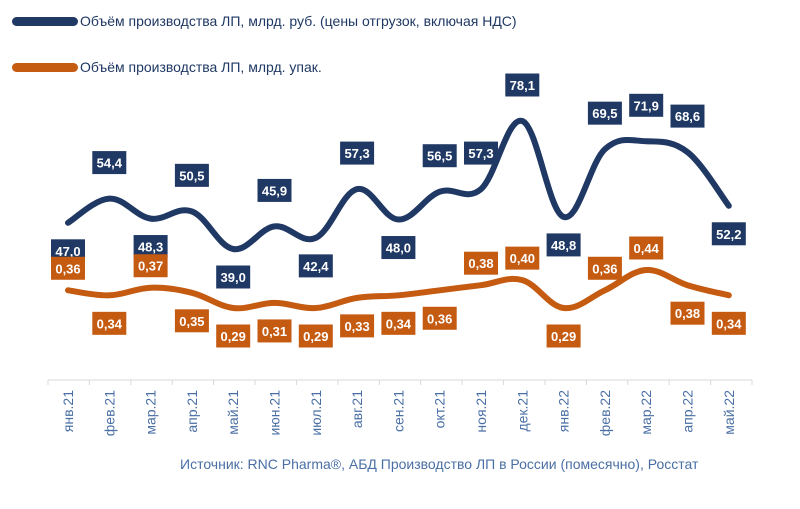 This screenshot has height=509, width=800. I want to click on x-tick-label: июн.21, so click(275, 413).